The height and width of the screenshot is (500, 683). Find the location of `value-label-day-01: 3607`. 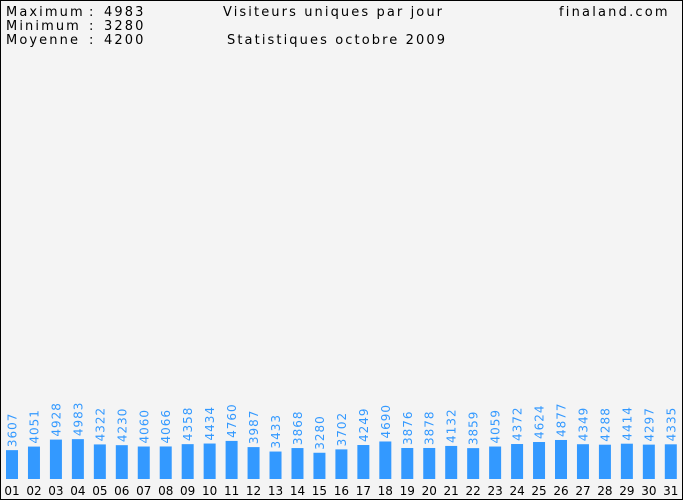

value-label-day-01: 3607 is located at coordinates (13, 430).